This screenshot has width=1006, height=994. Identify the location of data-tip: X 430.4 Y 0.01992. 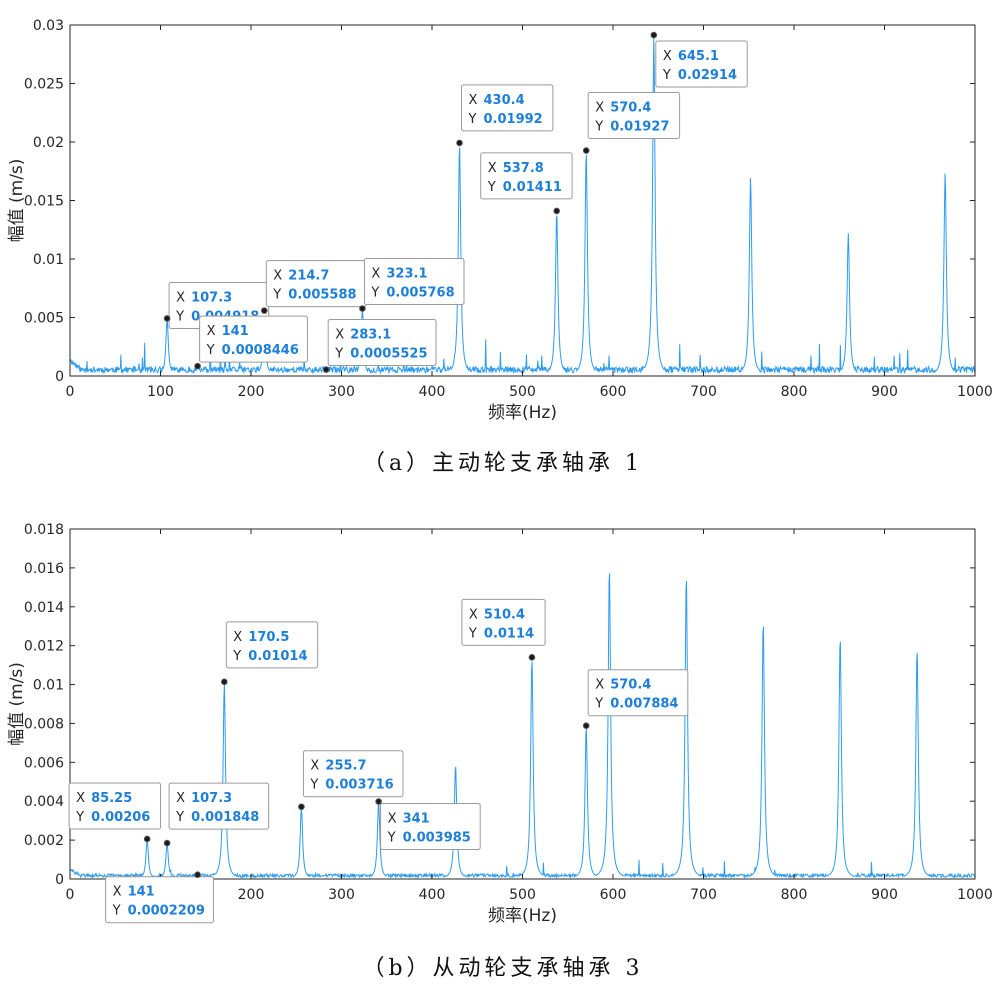
(505, 115).